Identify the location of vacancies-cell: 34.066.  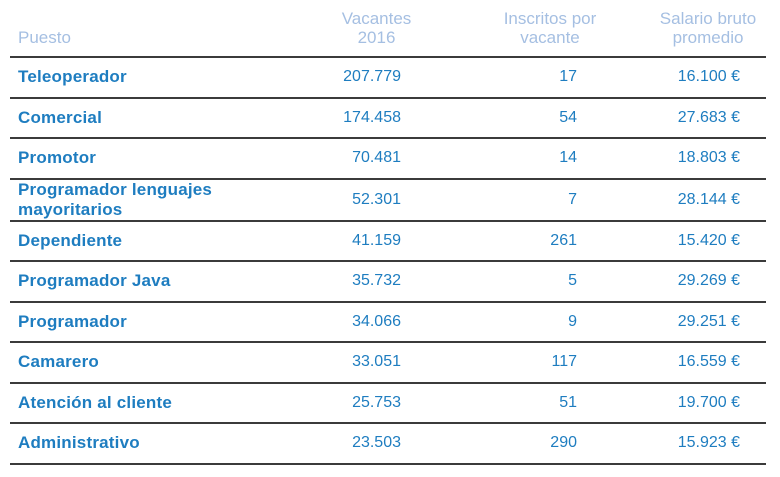
(376, 322).